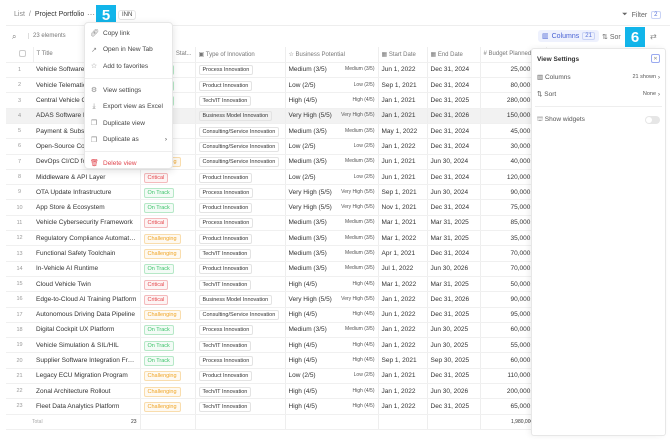 This screenshot has height=442, width=670. What do you see at coordinates (454, 238) in the screenshot?
I see `end-date-cell: Mar 31, 2025` at bounding box center [454, 238].